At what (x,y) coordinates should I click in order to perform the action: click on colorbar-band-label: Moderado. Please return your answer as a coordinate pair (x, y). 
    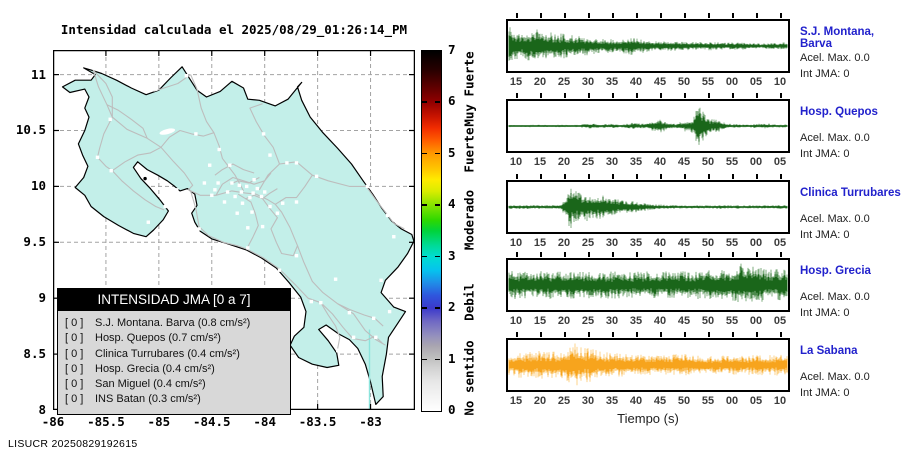
    Looking at the image, I should click on (469, 219).